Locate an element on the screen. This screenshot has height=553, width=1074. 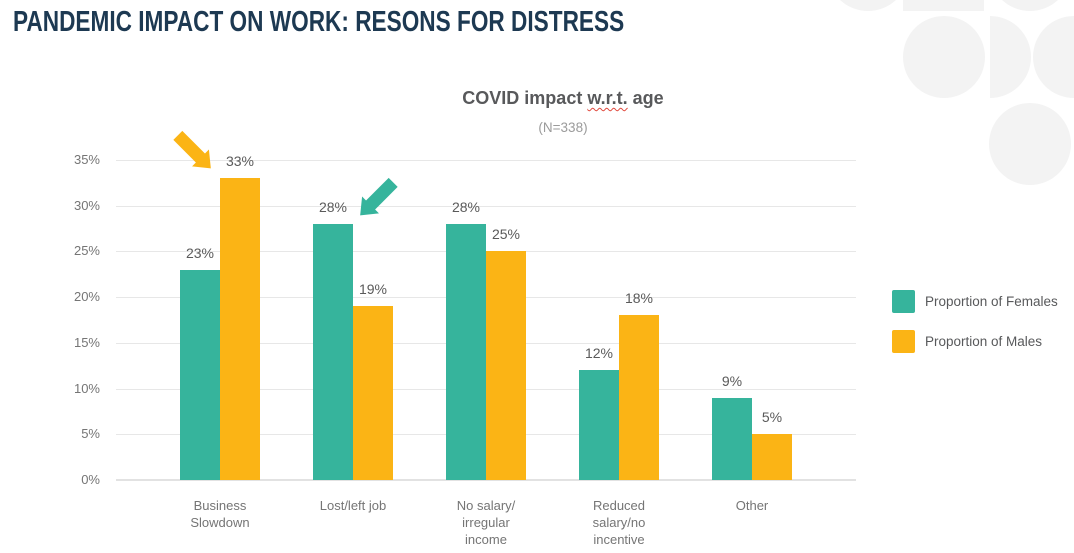
annotation-arrow-down-right is located at coordinates (192, 150).